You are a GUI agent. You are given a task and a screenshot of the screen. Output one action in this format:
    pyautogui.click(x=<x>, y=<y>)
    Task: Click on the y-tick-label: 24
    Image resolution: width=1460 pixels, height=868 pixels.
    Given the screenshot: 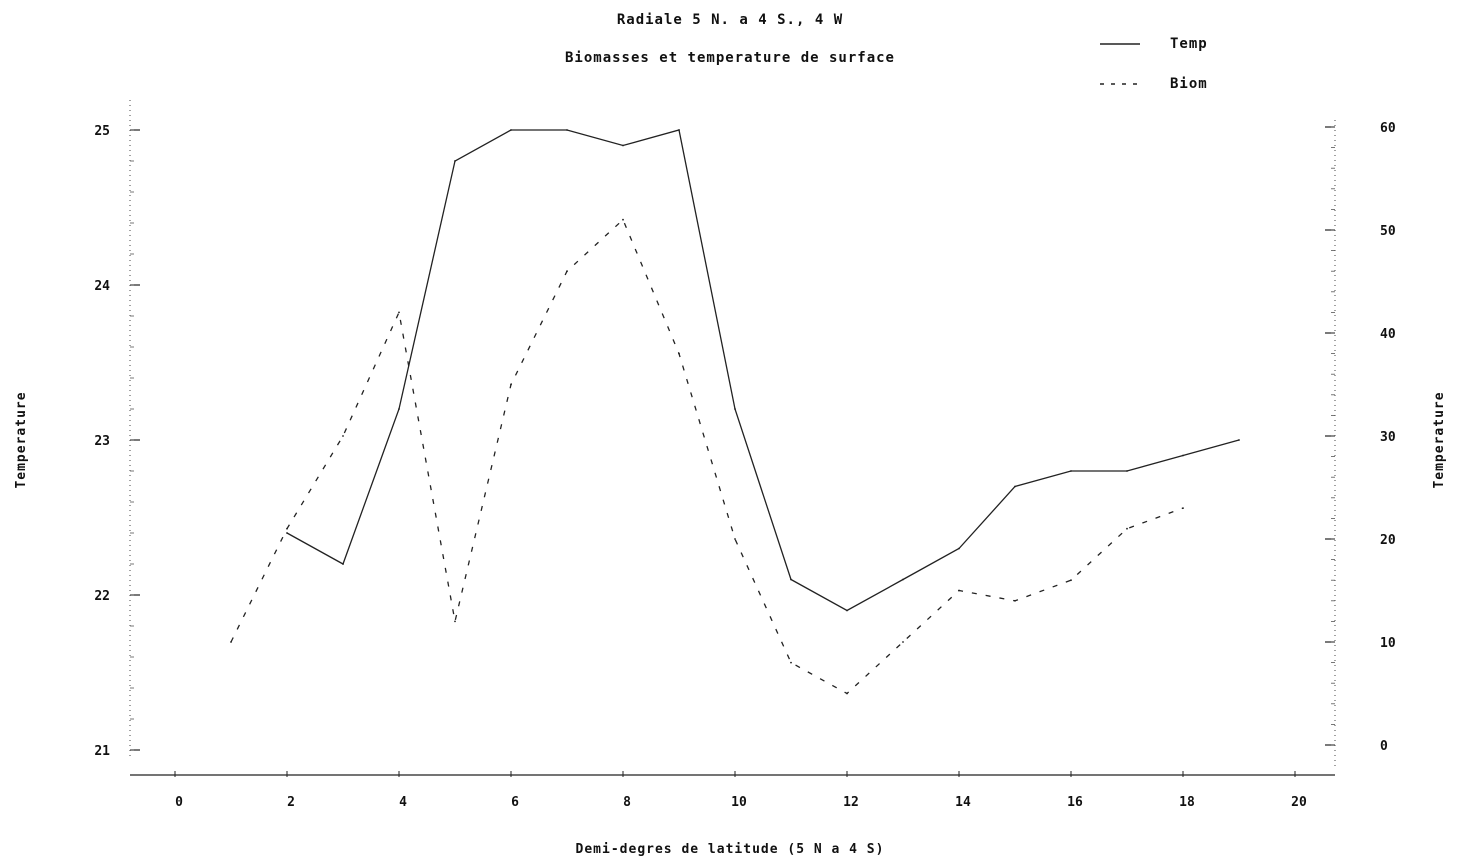 What is the action you would take?
    pyautogui.click(x=102, y=286)
    